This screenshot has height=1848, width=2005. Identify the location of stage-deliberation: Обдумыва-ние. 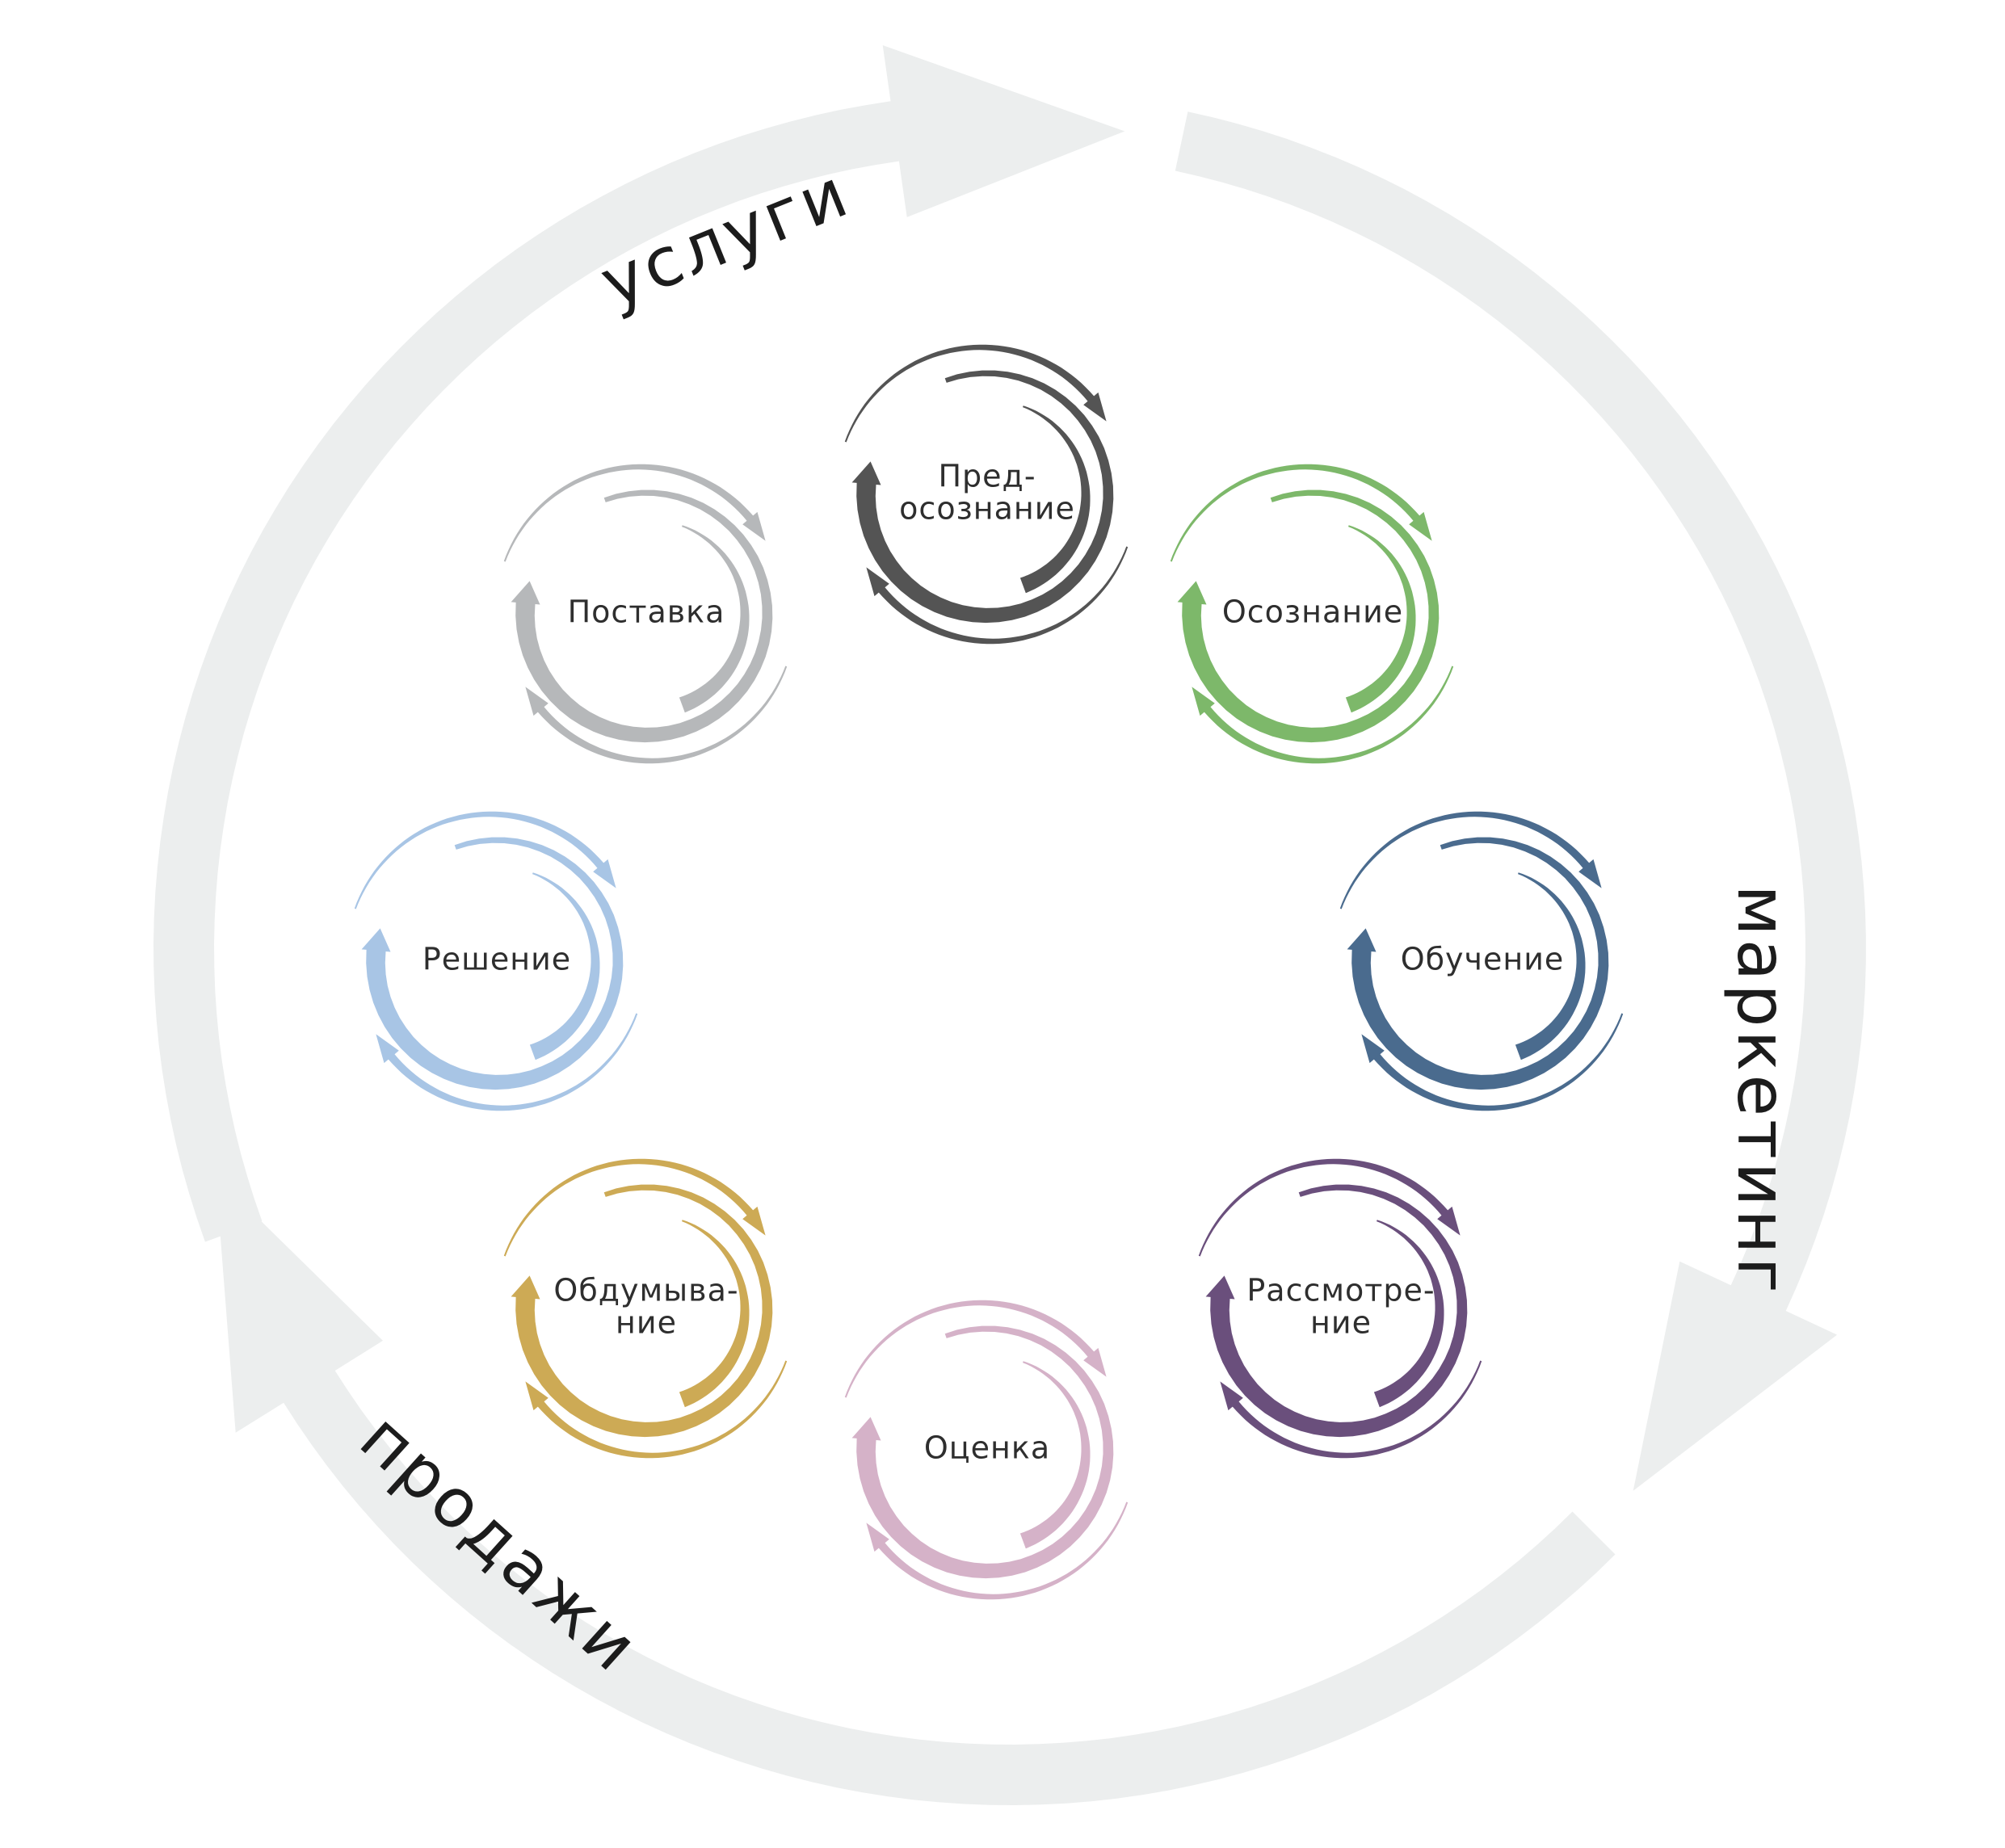
(645, 1308).